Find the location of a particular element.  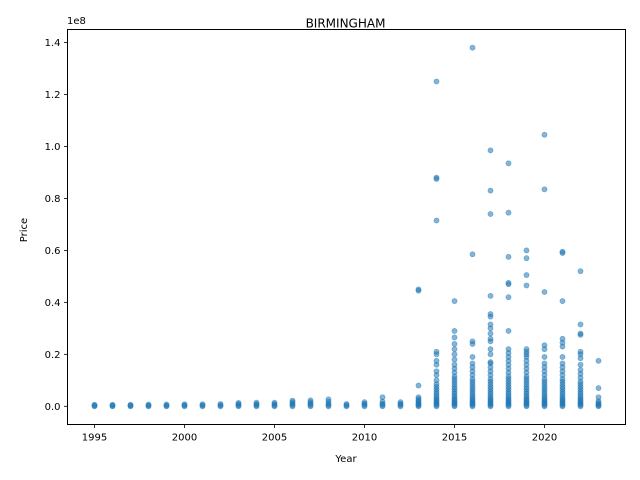

y-axis-label: Price is located at coordinates (24, 230).